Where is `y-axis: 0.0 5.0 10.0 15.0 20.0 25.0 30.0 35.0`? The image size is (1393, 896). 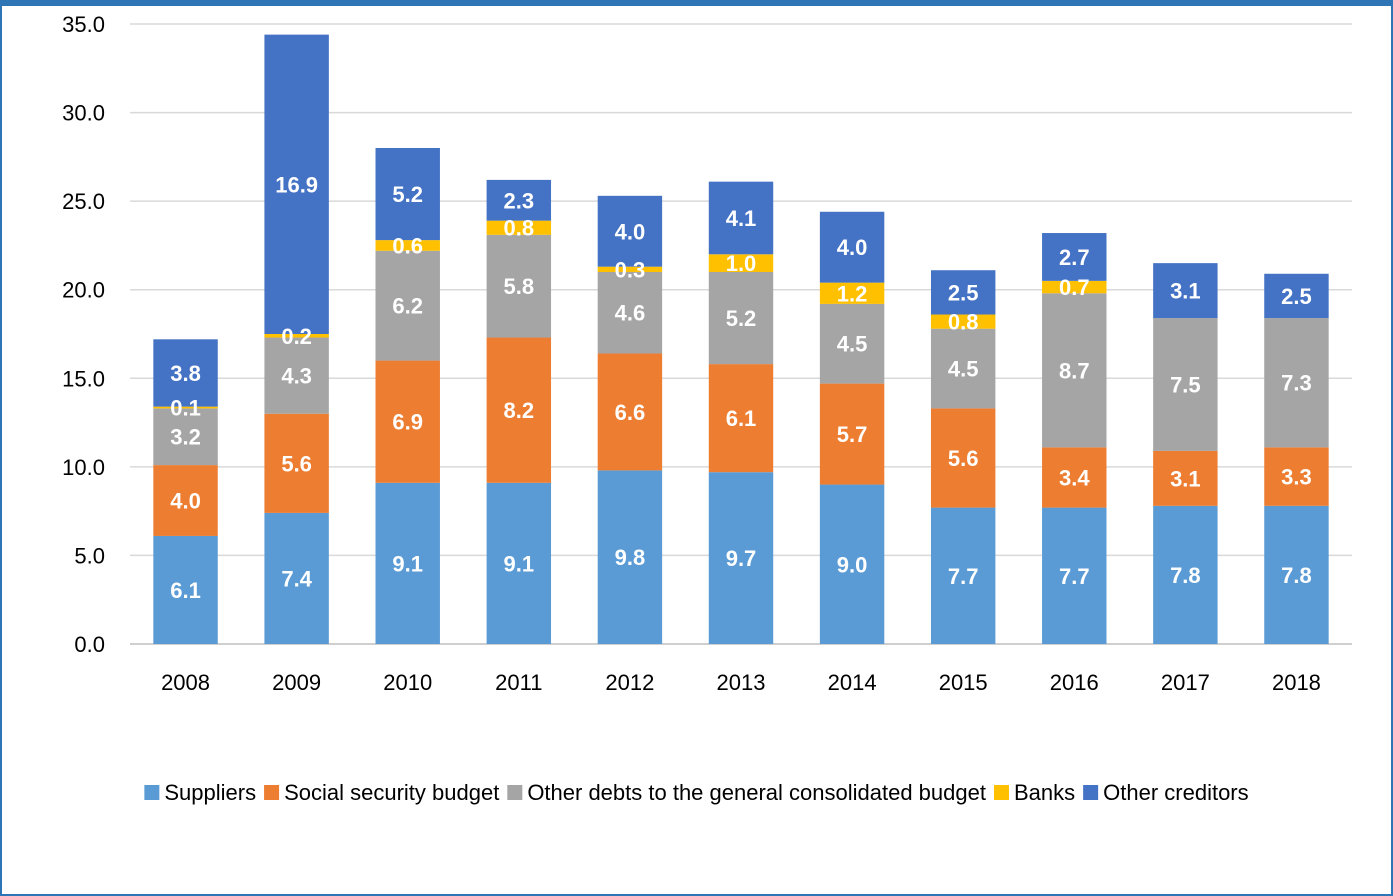
y-axis: 0.0 5.0 10.0 15.0 20.0 25.0 30.0 35.0 is located at coordinates (83, 334).